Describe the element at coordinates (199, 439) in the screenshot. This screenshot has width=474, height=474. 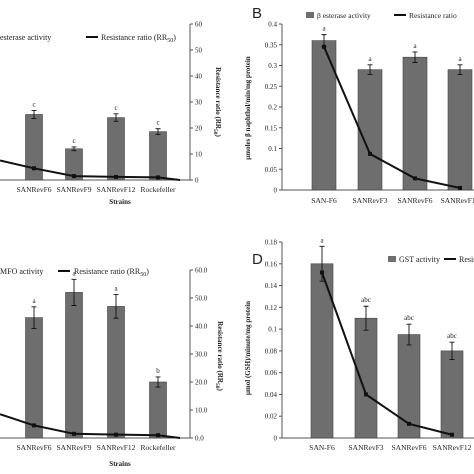
I see `y-tick-label: 0.0` at that location.